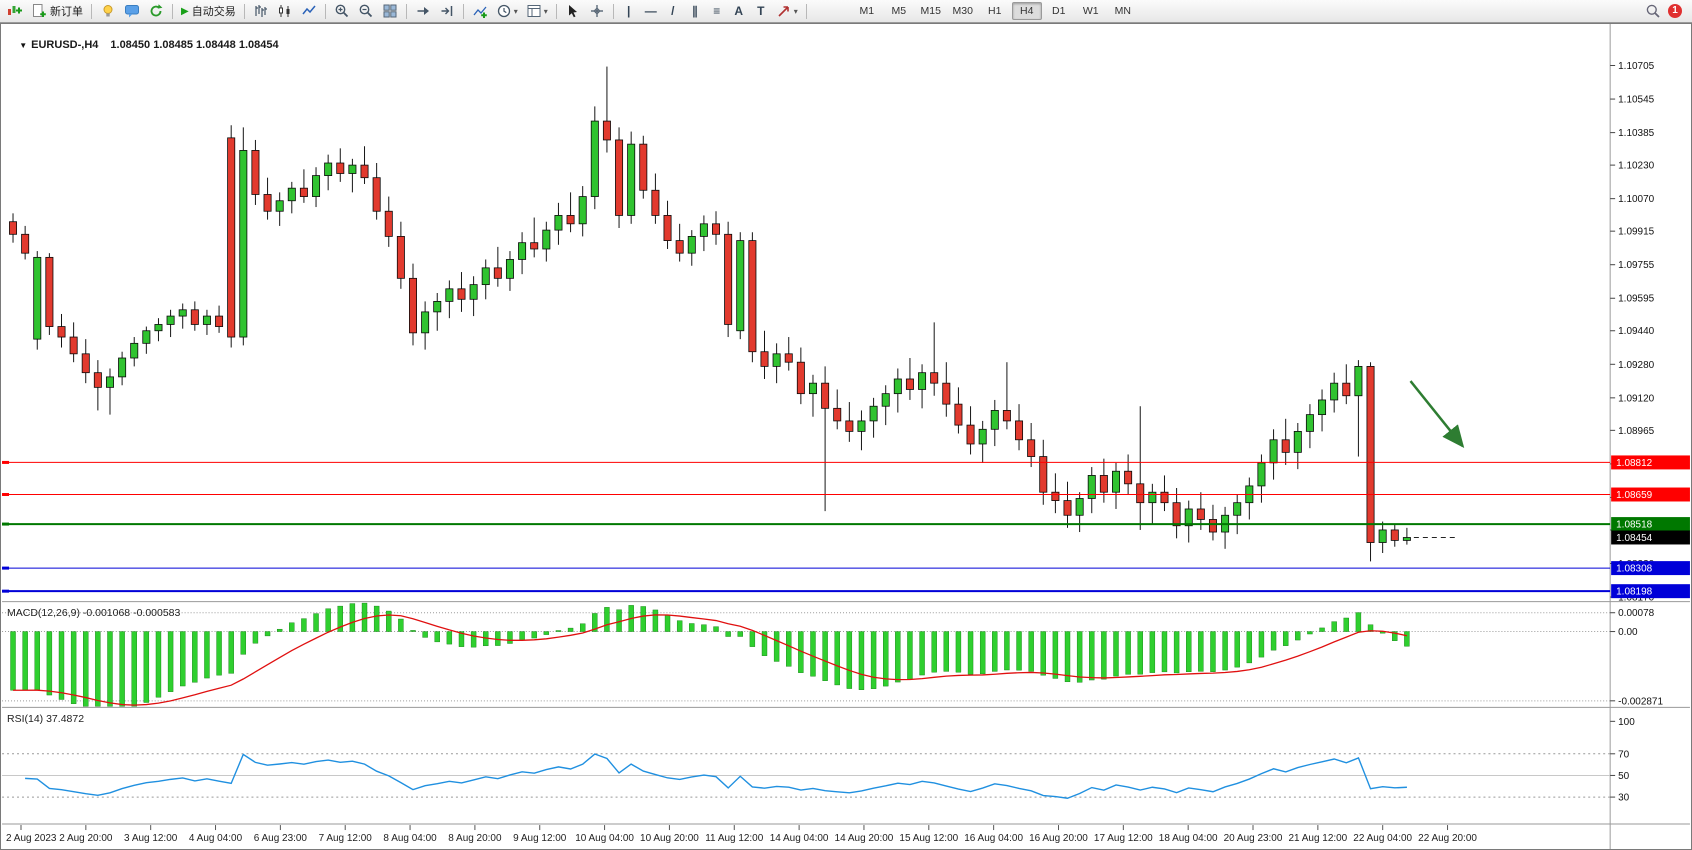 The height and width of the screenshot is (850, 1692). Describe the element at coordinates (783, 11) in the screenshot. I see `arrow-tool-icon` at that location.